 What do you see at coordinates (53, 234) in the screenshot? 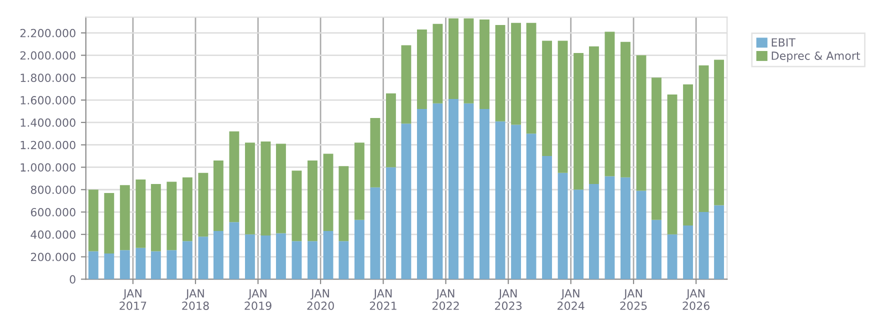
I see `y-tick-label: 400.000` at bounding box center [53, 234].